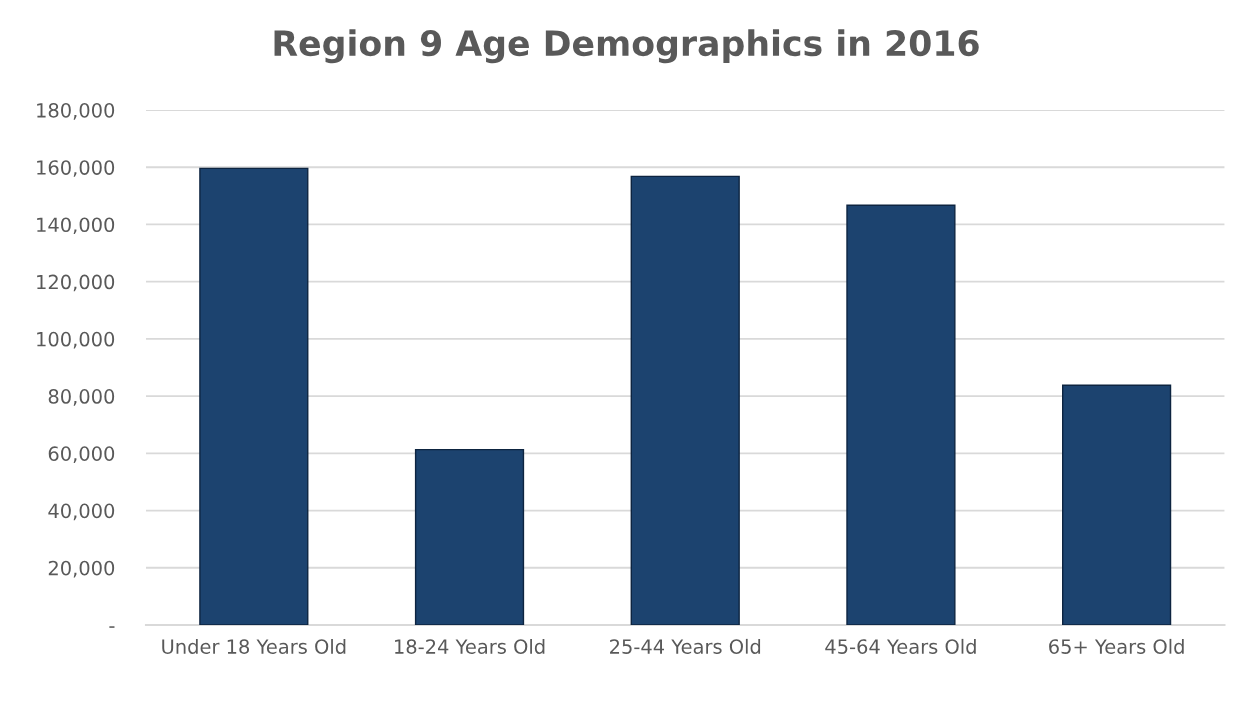  What do you see at coordinates (76, 111) in the screenshot?
I see `y-tick-label: 180,000` at bounding box center [76, 111].